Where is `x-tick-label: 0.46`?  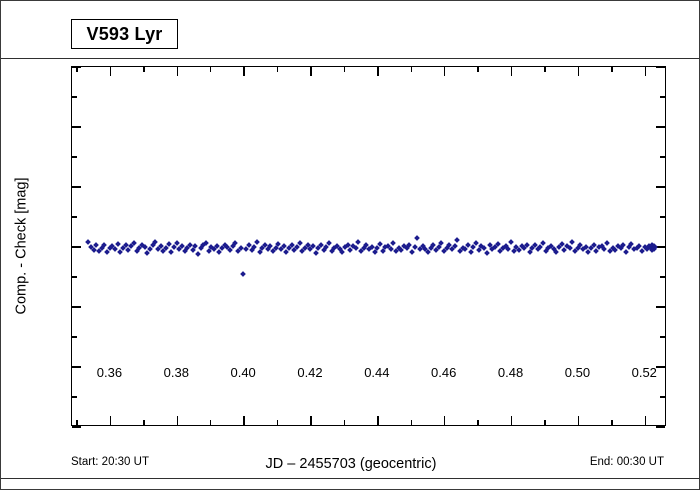 x-tick-label: 0.46 is located at coordinates (444, 372).